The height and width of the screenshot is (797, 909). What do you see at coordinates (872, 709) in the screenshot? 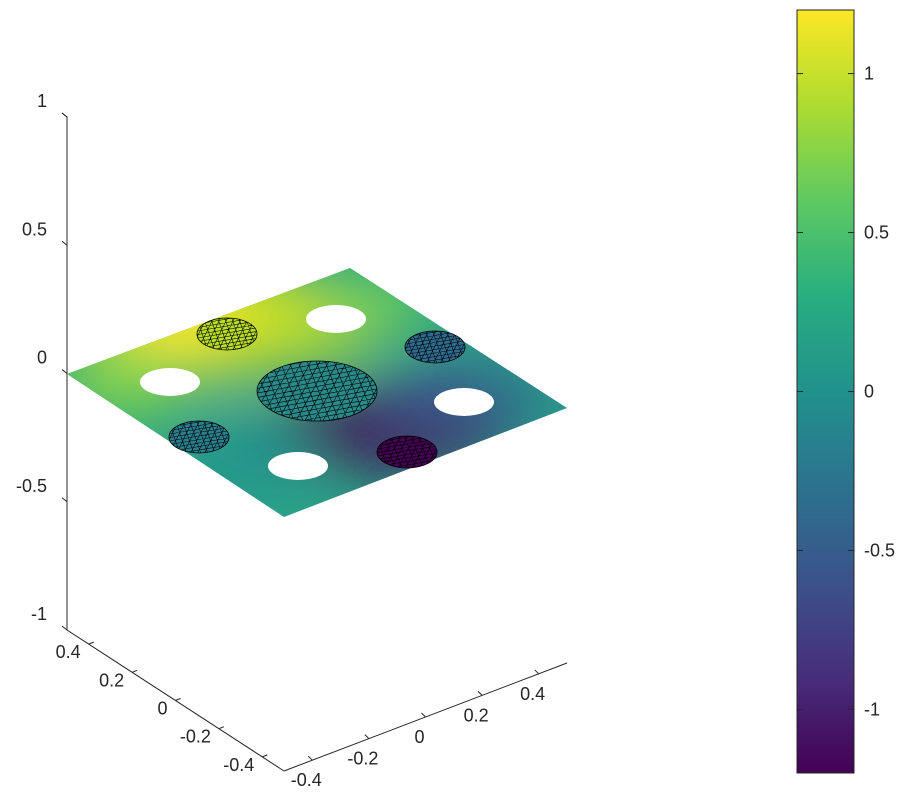
I see `colorbar-tick-label: -1` at bounding box center [872, 709].